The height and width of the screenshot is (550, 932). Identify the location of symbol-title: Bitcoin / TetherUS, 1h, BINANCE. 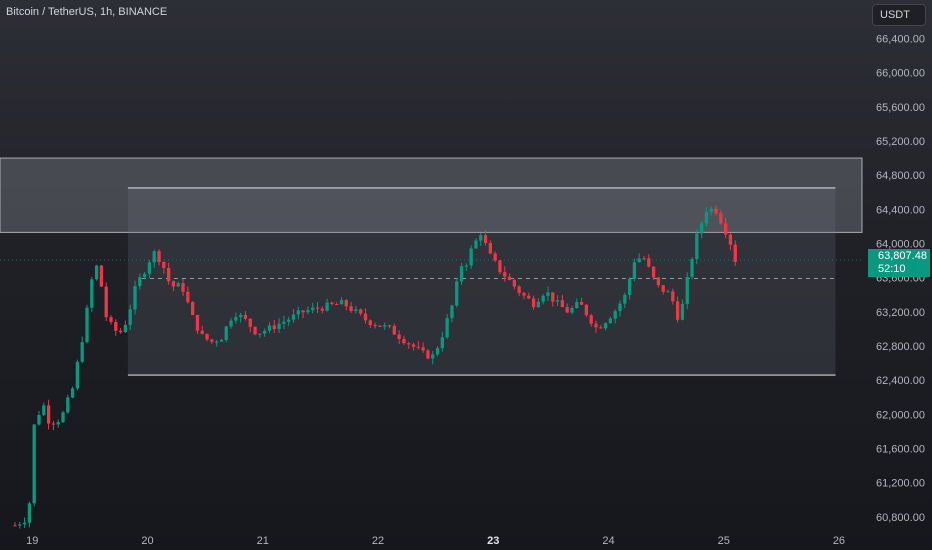
(87, 12).